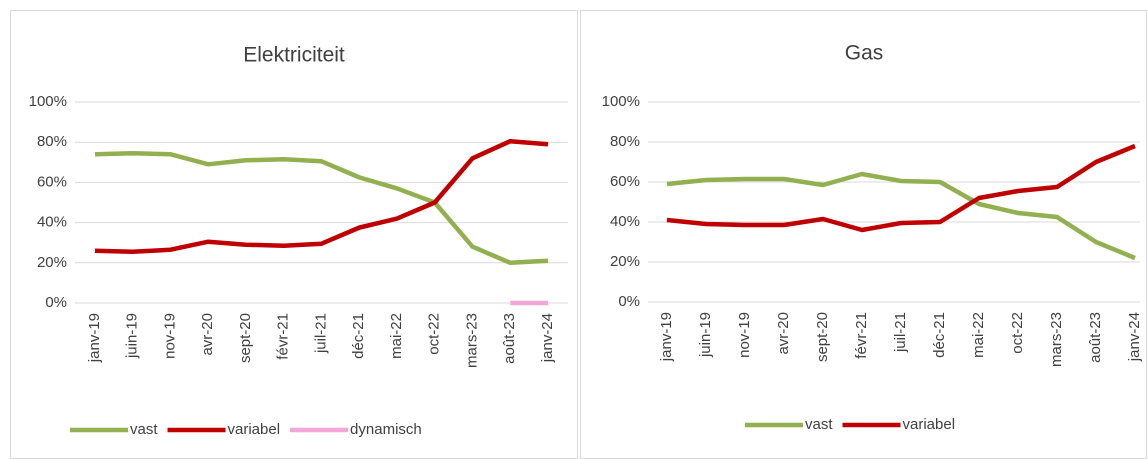  Describe the element at coordinates (386, 429) in the screenshot. I see `legend-label: dynamisch` at that location.